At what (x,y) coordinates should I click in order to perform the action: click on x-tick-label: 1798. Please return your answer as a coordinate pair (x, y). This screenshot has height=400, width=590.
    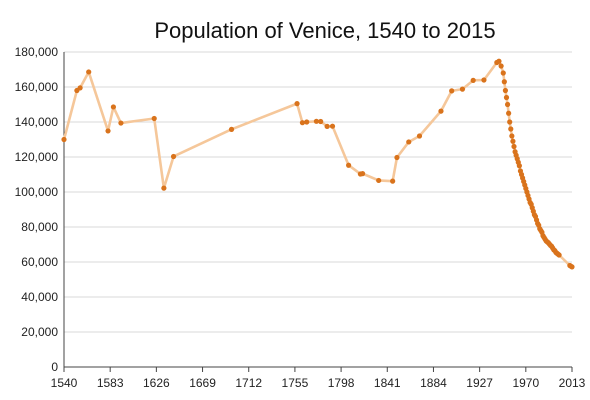
    Looking at the image, I should click on (341, 383).